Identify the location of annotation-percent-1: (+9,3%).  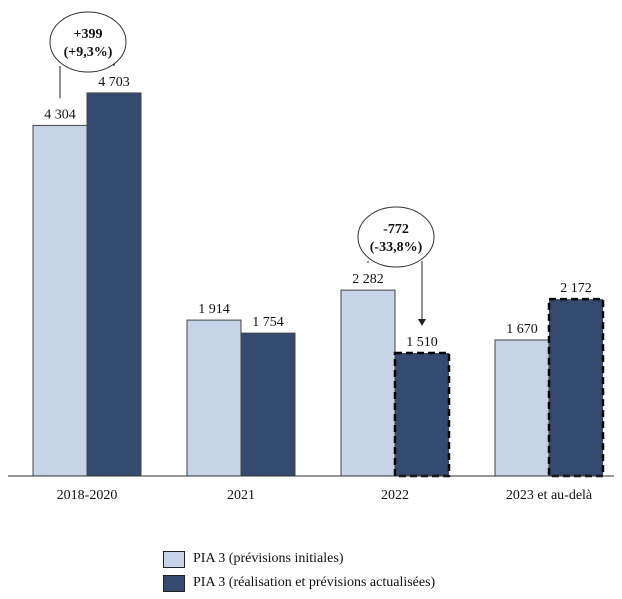
(88, 52).